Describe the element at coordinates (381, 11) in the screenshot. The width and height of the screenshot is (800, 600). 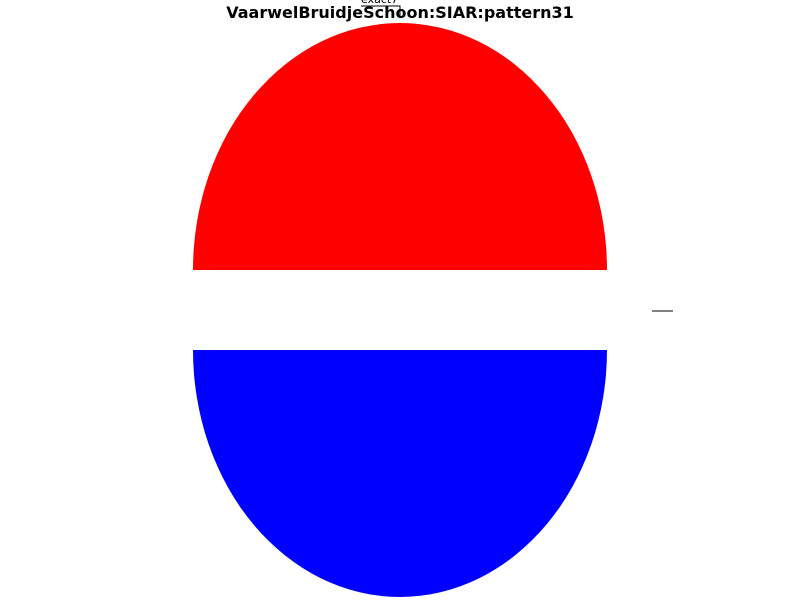
I see `leader-line-exact7` at that location.